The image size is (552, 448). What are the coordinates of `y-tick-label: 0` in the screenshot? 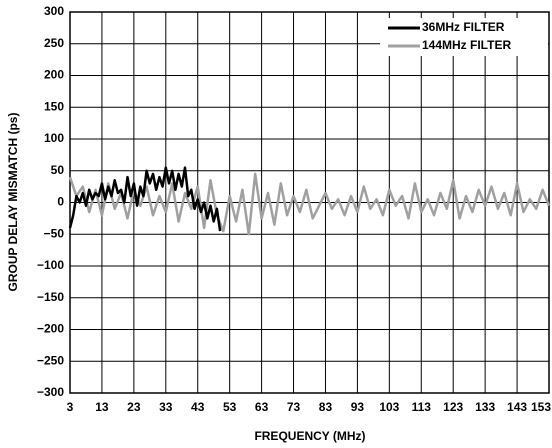 It's located at (60, 202).